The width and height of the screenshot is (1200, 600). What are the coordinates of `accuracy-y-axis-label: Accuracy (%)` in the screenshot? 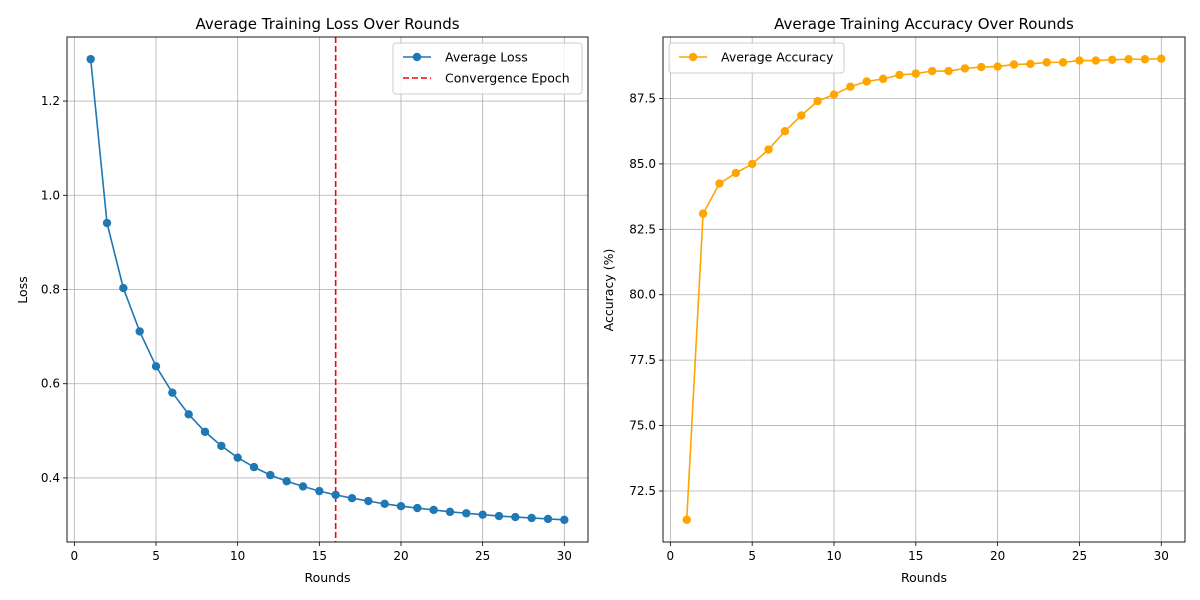 It's located at (608, 290).